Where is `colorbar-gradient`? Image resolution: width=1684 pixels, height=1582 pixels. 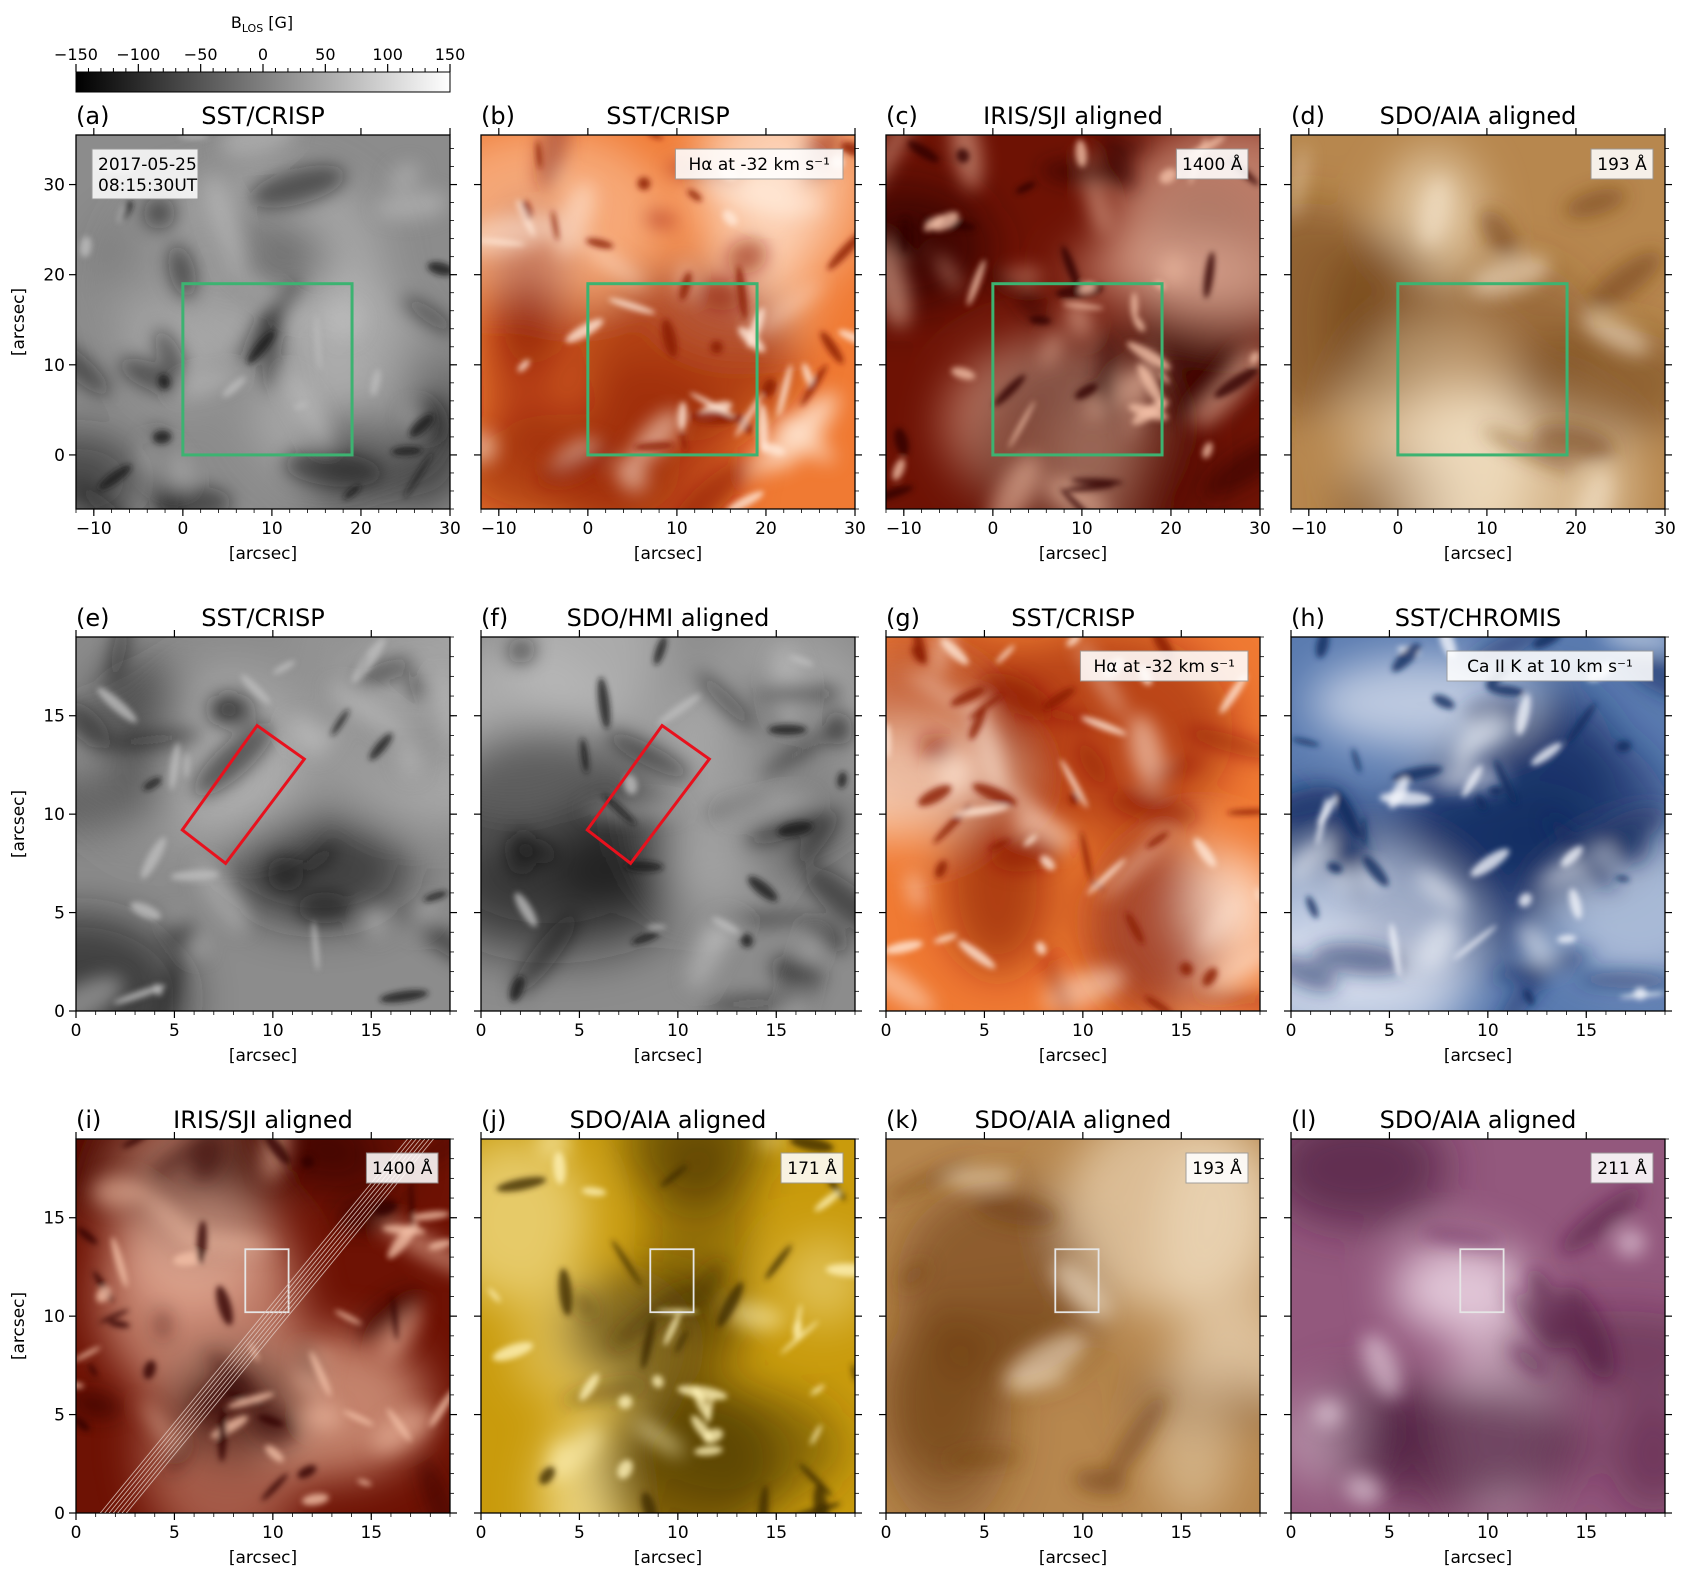
colorbar-gradient is located at coordinates (263, 82).